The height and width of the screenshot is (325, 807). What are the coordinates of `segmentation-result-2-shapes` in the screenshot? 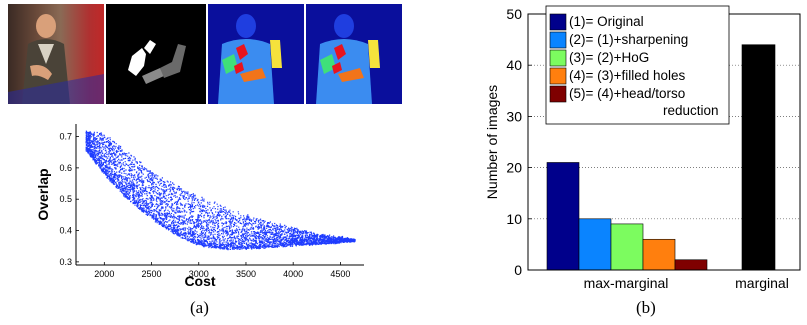 It's located at (348, 59).